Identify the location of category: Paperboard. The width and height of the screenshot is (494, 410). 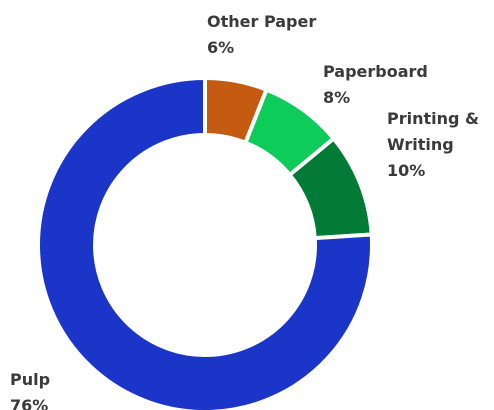
(375, 71).